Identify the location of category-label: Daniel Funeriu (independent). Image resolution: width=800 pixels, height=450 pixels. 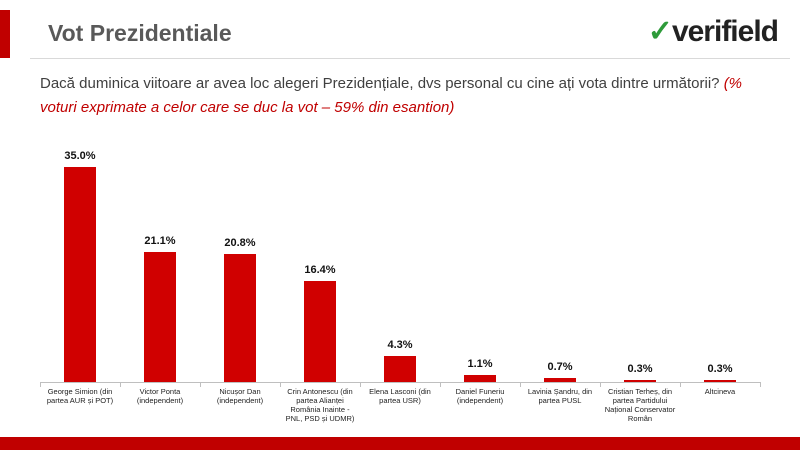
(480, 396).